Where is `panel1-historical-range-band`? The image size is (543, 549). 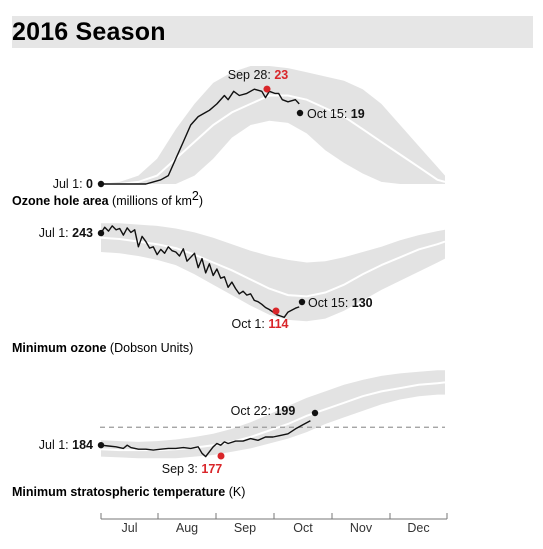 panel1-historical-range-band is located at coordinates (273, 125).